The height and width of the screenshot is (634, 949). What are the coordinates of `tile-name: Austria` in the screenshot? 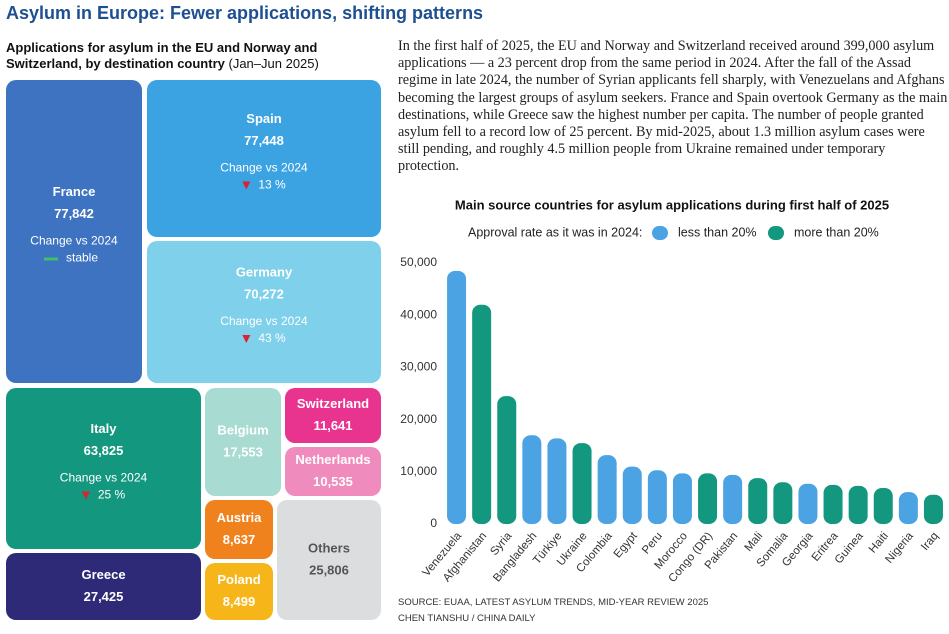 It's located at (240, 517).